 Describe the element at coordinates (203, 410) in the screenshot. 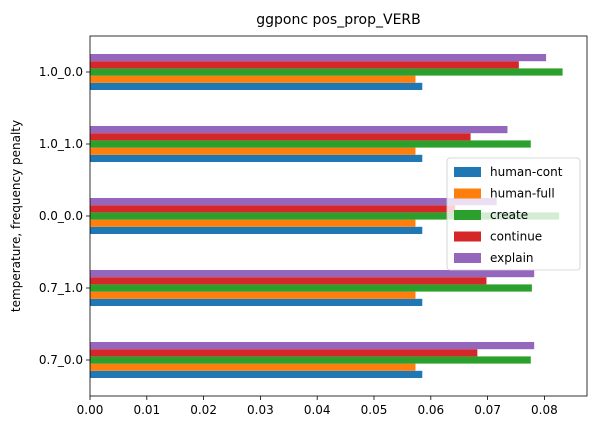

I see `x-tick-label: 0.02` at that location.